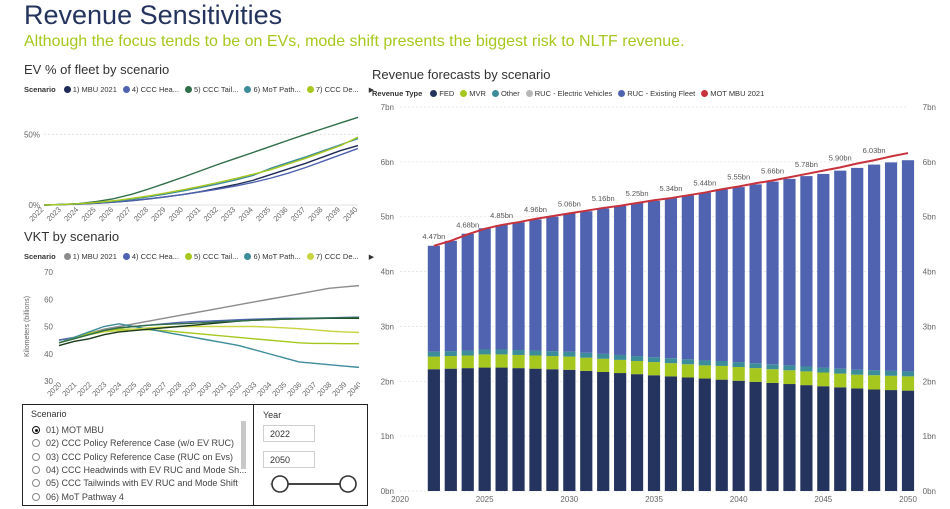 The image size is (950, 509). What do you see at coordinates (348, 484) in the screenshot?
I see `year-end-handle` at bounding box center [348, 484].